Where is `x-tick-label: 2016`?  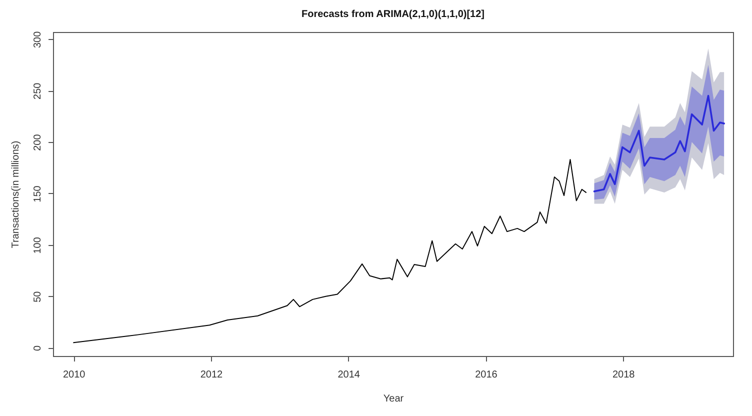 x-tick-label: 2016 is located at coordinates (486, 375).